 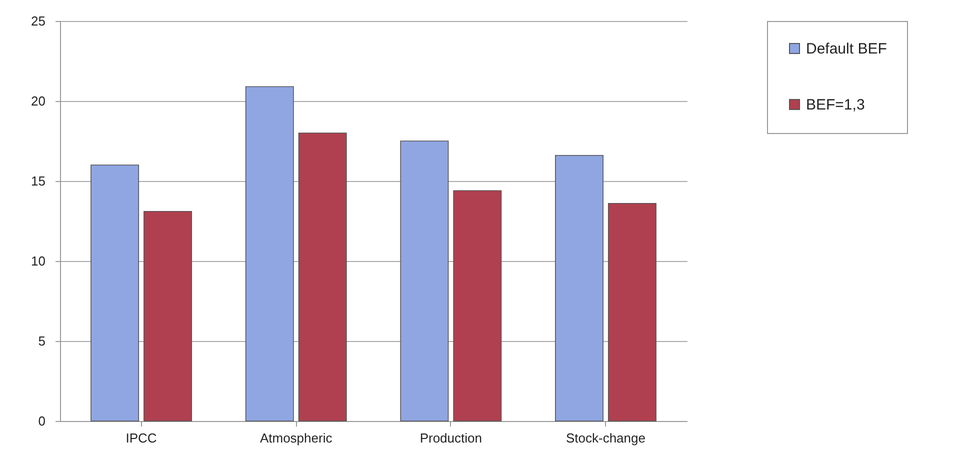 What do you see at coordinates (38, 21) in the screenshot?
I see `y-tick-label: 25` at bounding box center [38, 21].